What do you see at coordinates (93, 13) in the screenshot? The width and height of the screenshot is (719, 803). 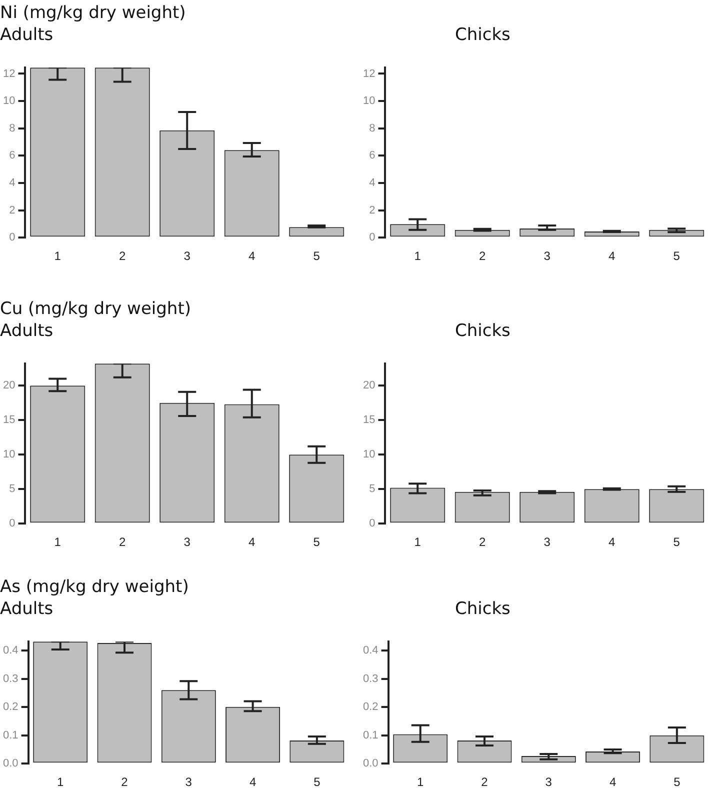 I see `chart-title: Ni (mg/kg dry weight)` at bounding box center [93, 13].